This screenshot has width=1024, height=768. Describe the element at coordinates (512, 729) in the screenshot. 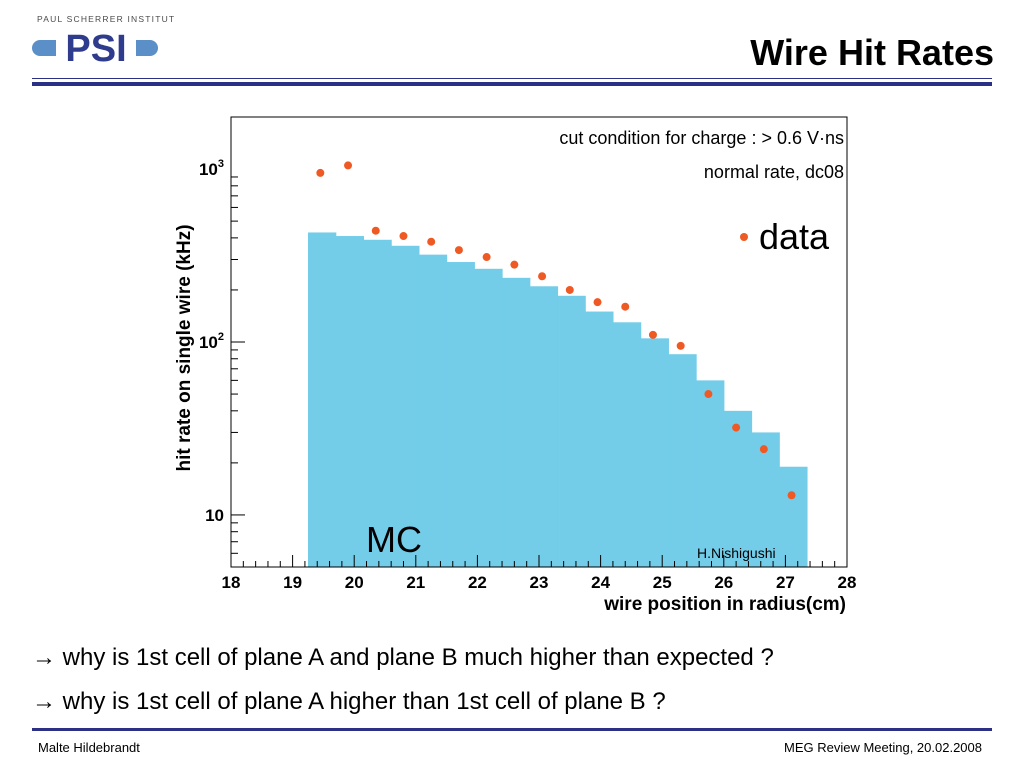

I see `footer-rule` at that location.